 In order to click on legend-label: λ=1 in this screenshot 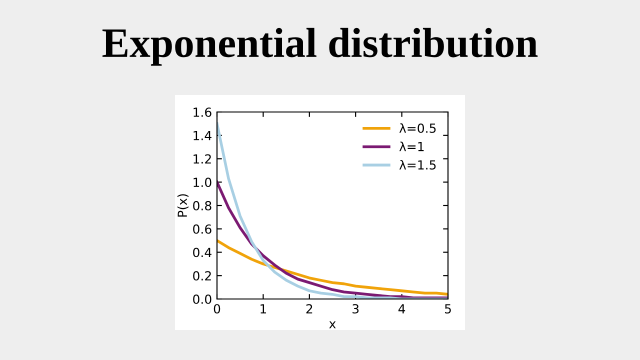, I will do `click(411, 147)`.